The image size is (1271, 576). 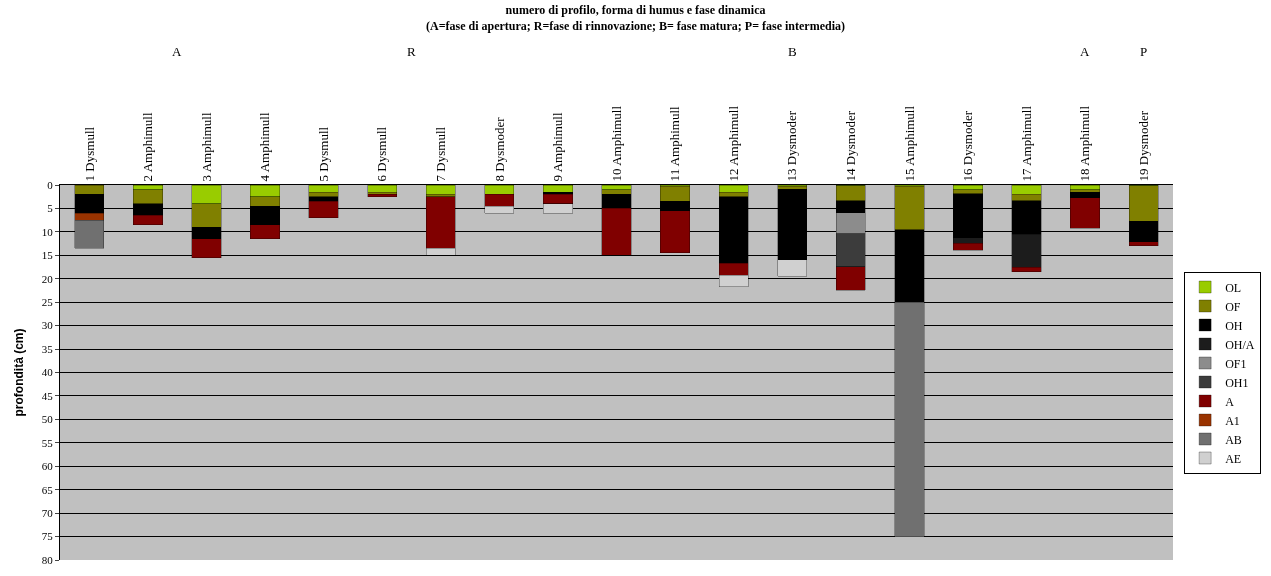 I want to click on y-tick-label: 5, so click(x=50, y=208).